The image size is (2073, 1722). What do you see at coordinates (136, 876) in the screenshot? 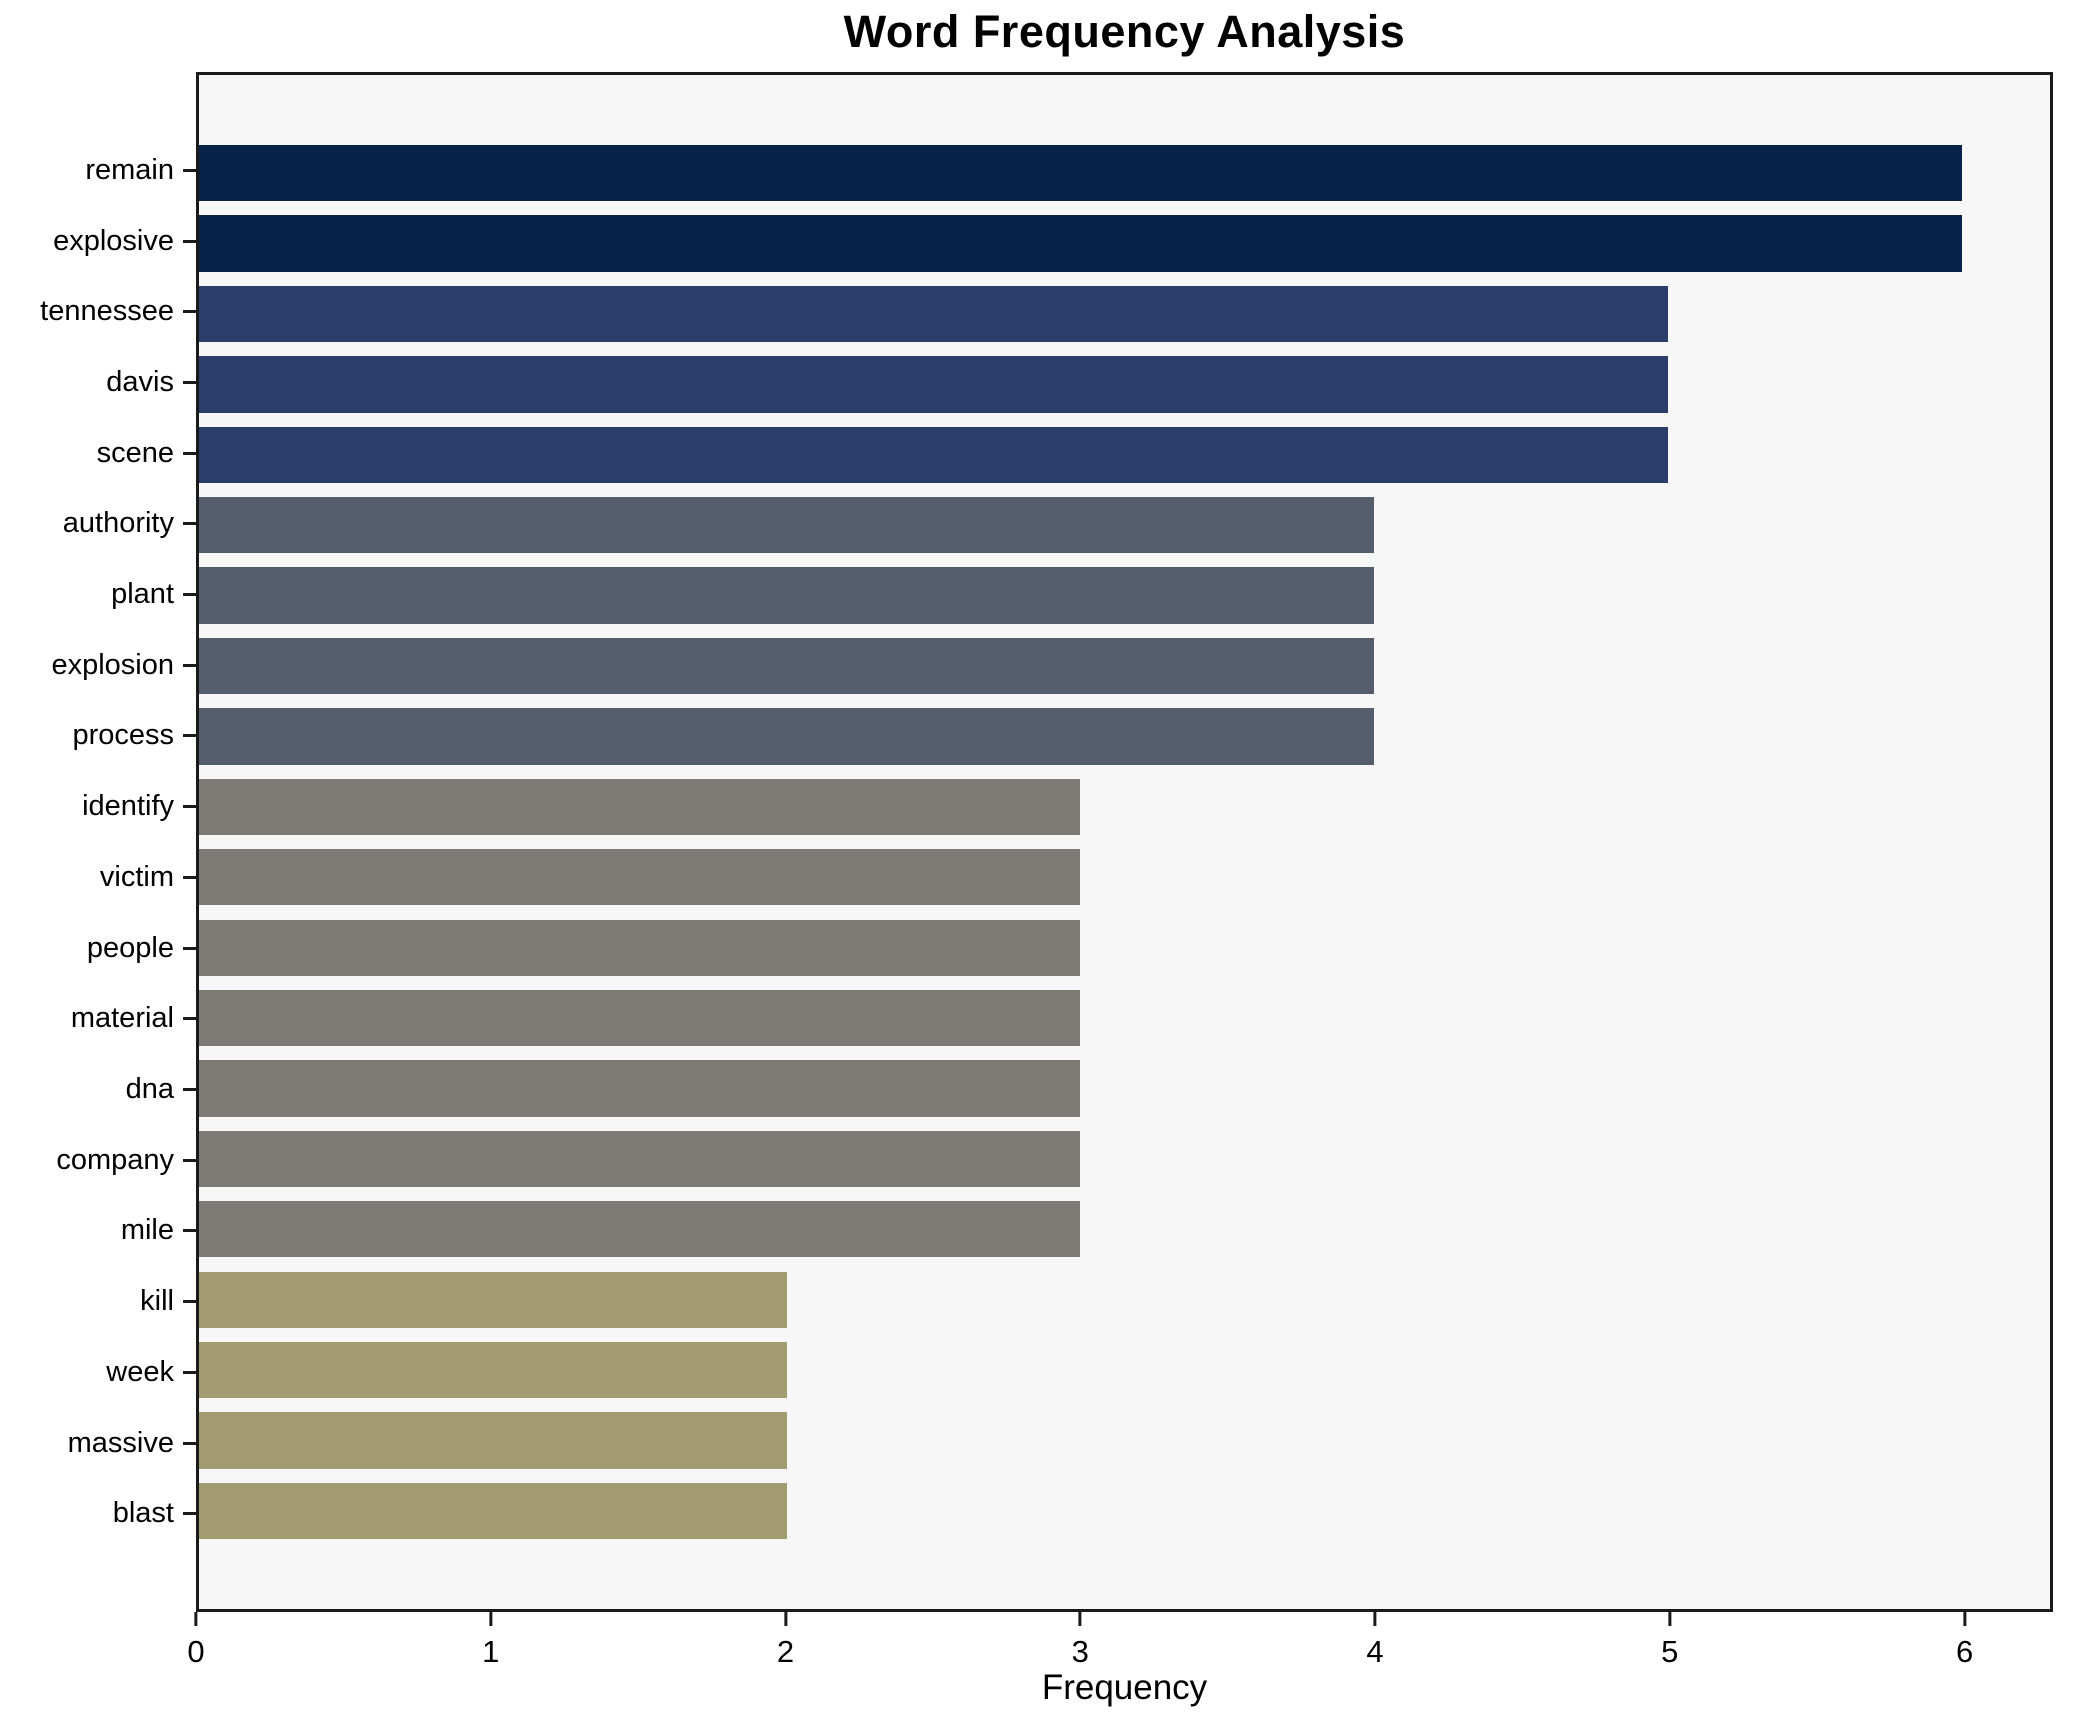
I see `y-tick-label-victim: victim` at bounding box center [136, 876].